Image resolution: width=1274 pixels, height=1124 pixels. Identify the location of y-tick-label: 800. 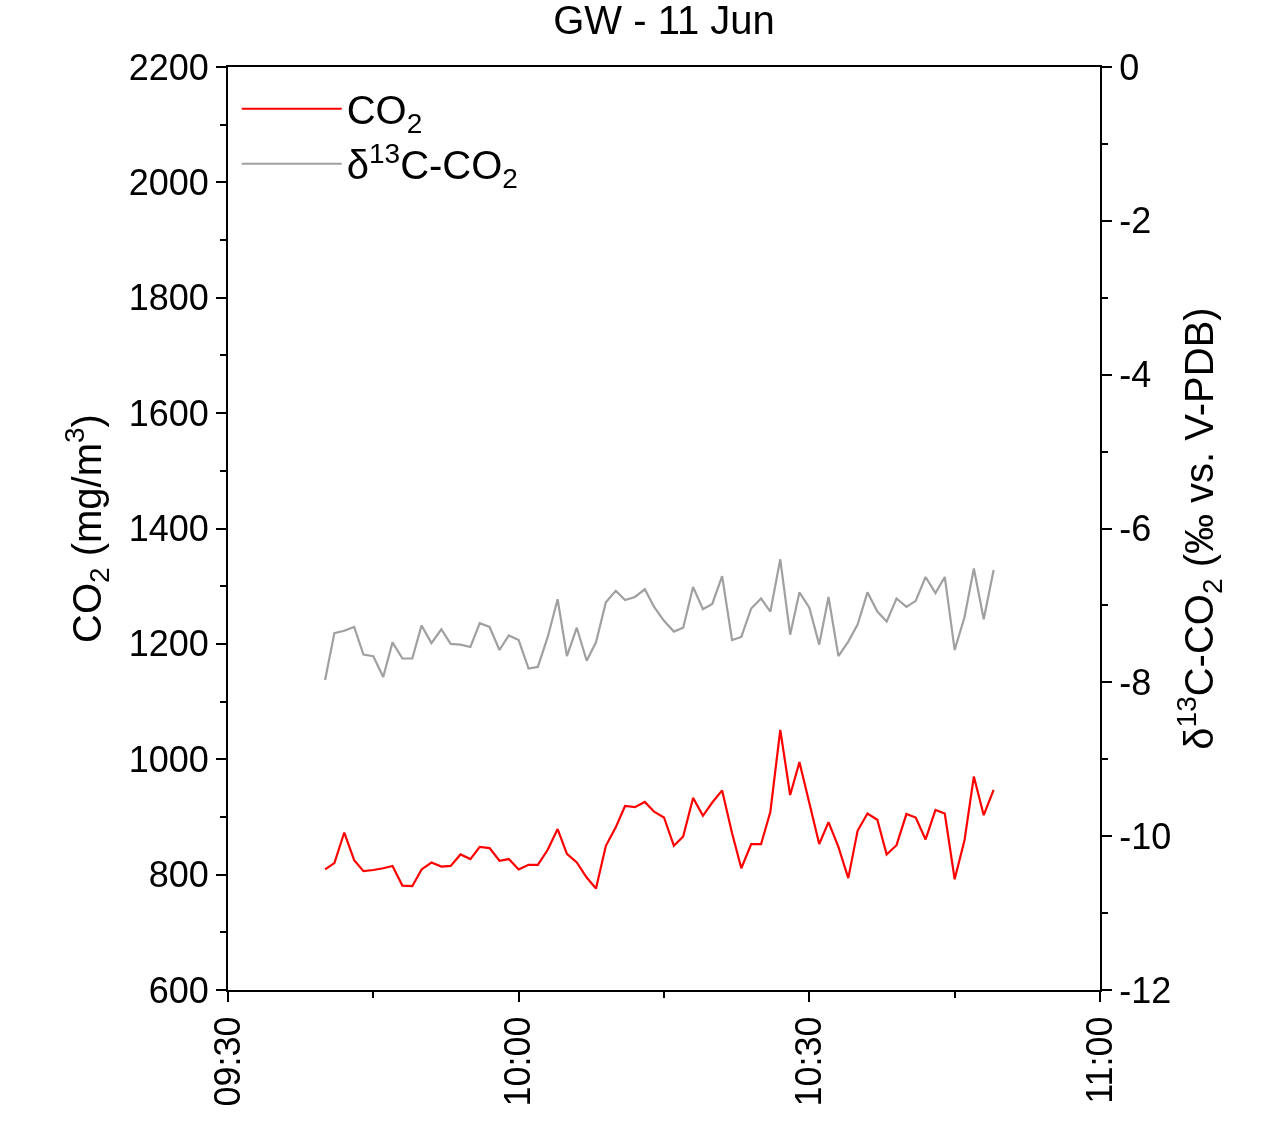
(178, 875).